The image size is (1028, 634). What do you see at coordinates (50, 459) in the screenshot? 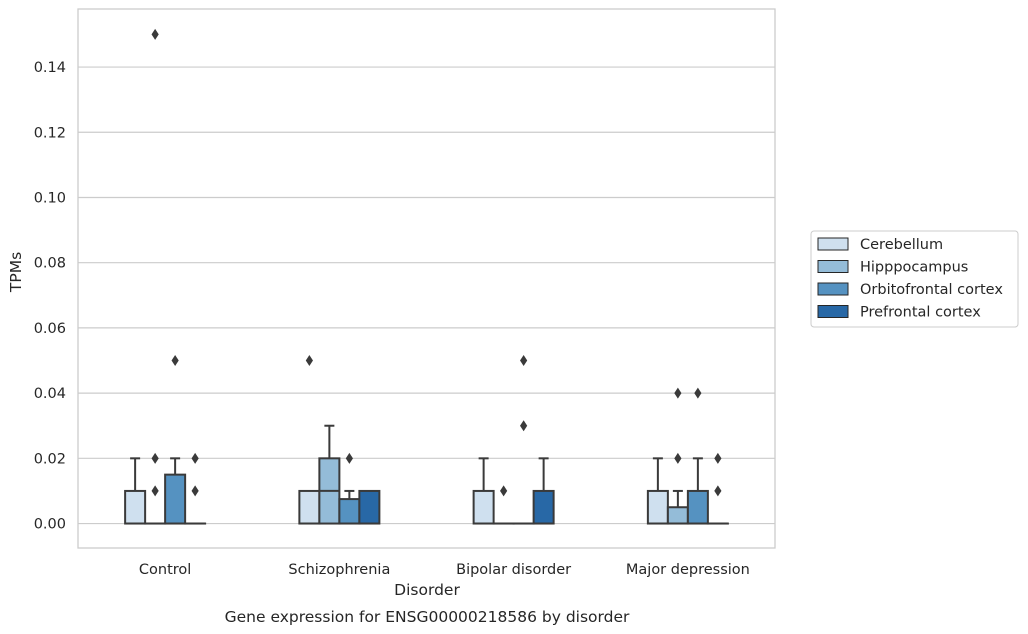
I see `y-tick-label: 0.02` at bounding box center [50, 459].